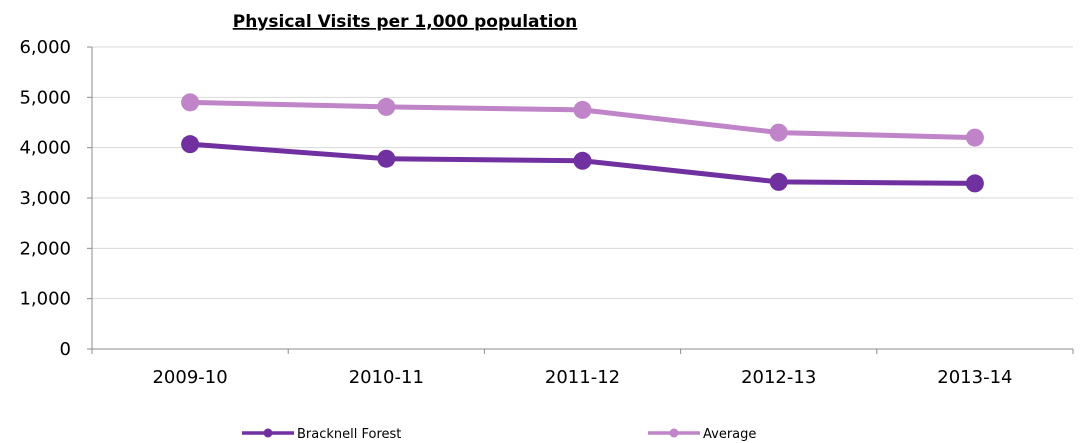  Describe the element at coordinates (729, 434) in the screenshot. I see `legend-label: Average` at that location.